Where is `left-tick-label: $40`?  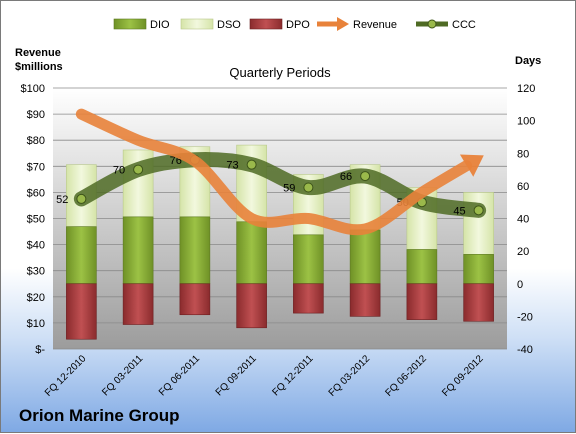 left-tick-label: $40 is located at coordinates (36, 246).